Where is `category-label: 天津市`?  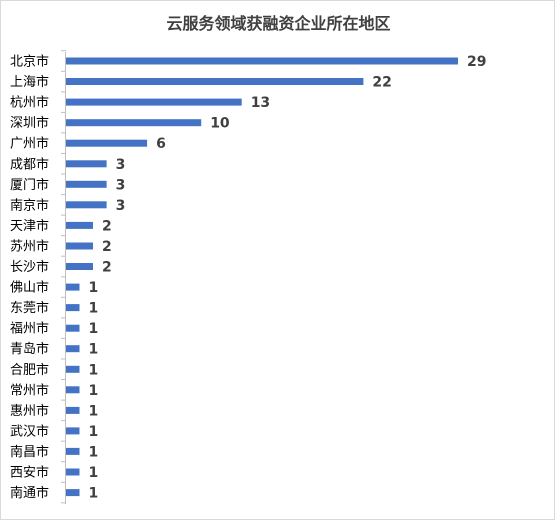
category-label: 天津市 is located at coordinates (29, 226).